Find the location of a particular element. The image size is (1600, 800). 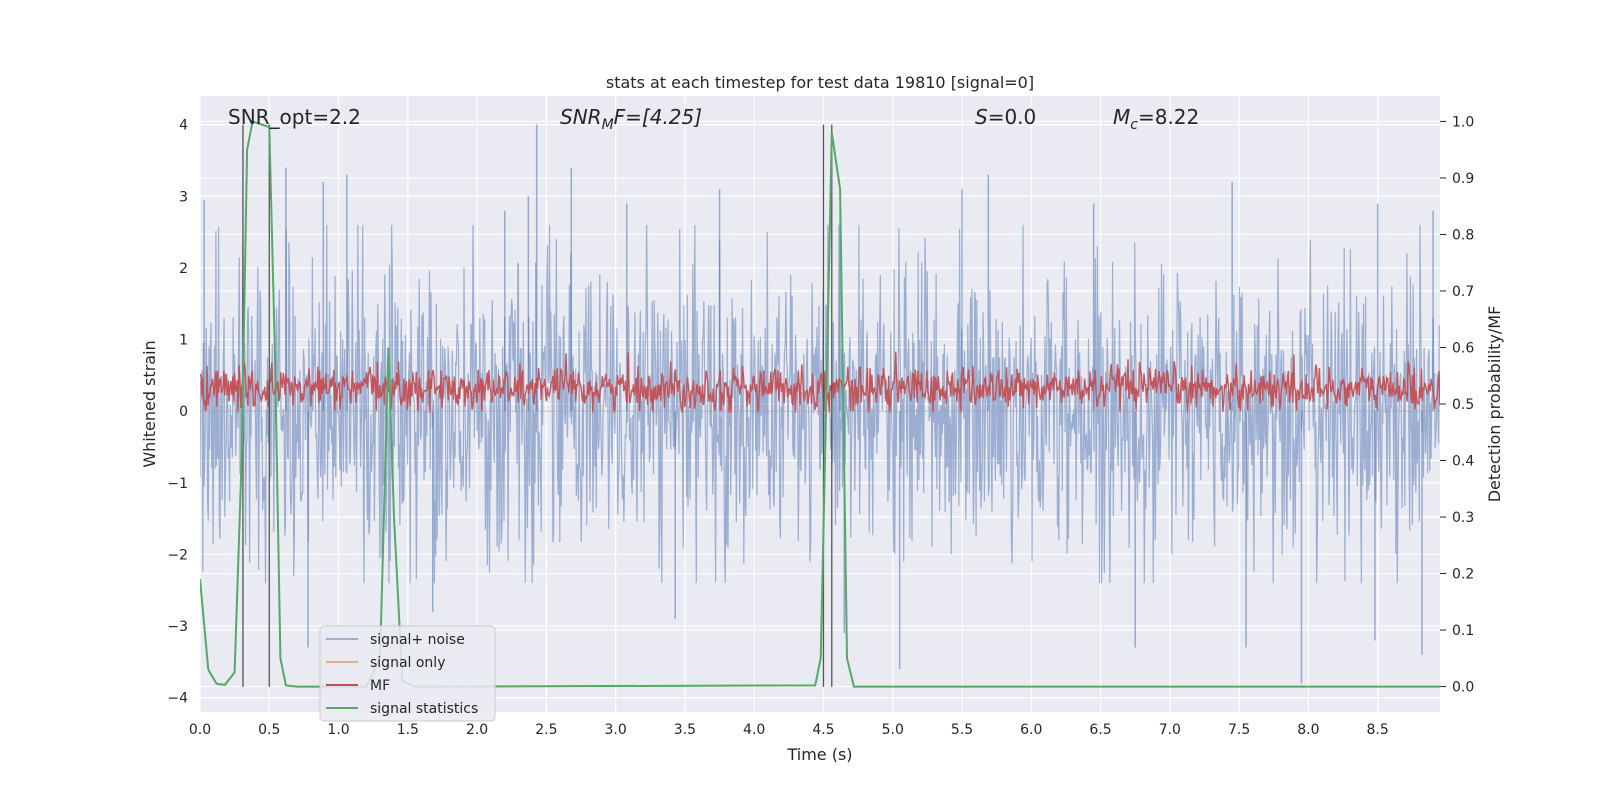

y-tick-label-right: 0.4 is located at coordinates (1463, 462).